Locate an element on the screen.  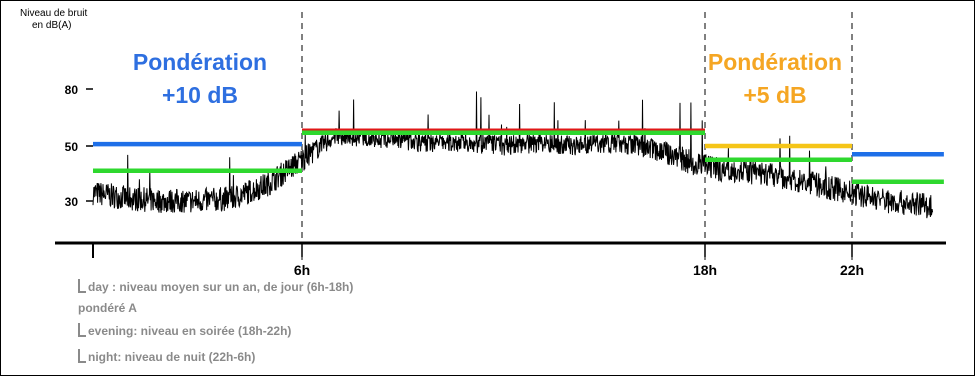
legend-night: night: niveau de nuit (22h-6h) is located at coordinates (166, 356).